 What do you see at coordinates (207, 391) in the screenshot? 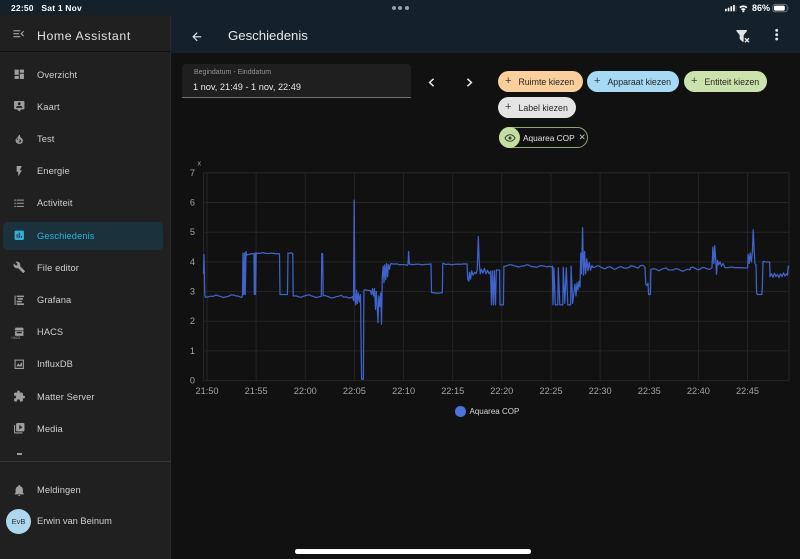
I see `svg-text: 21:50` at bounding box center [207, 391].